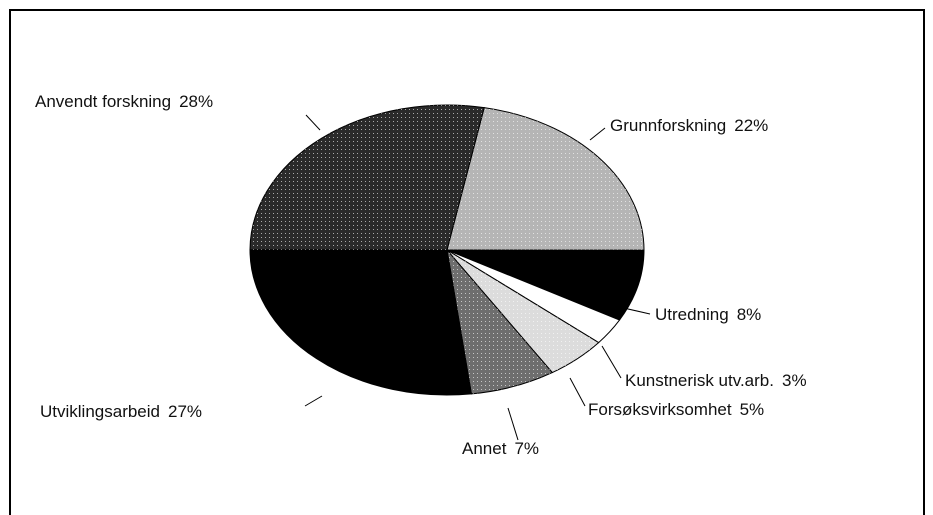 The height and width of the screenshot is (515, 933). Describe the element at coordinates (752, 409) in the screenshot. I see `value-label: 5%` at that location.